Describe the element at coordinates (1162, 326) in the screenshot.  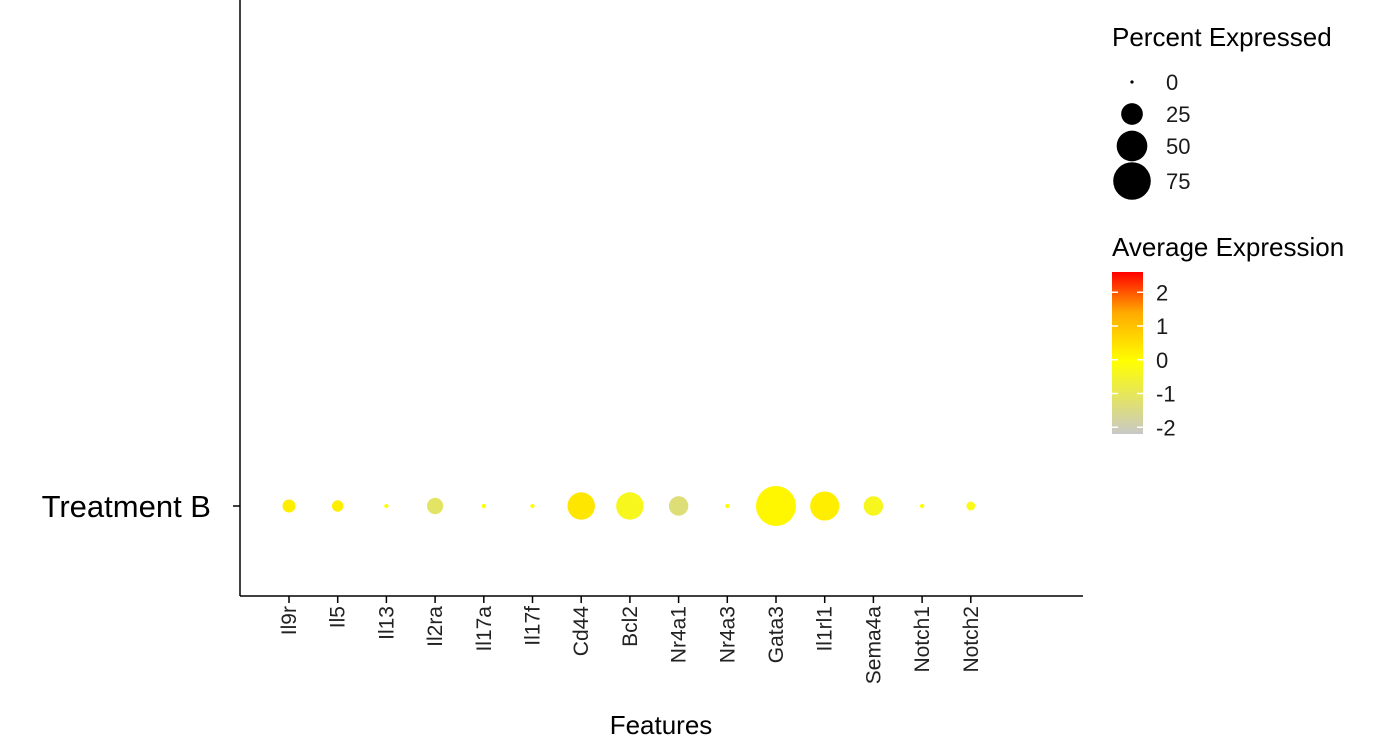
I see `color-legend-label: 1` at that location.